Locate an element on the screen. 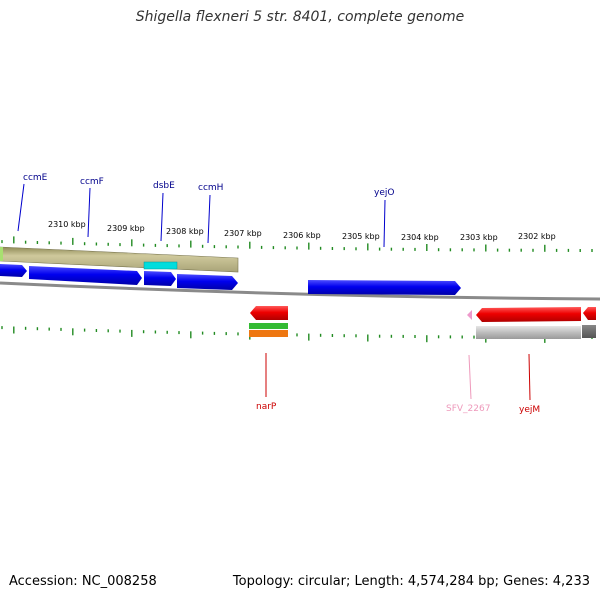 The height and width of the screenshot is (600, 600). cds-arrow-yejM-continuation is located at coordinates (589, 313).